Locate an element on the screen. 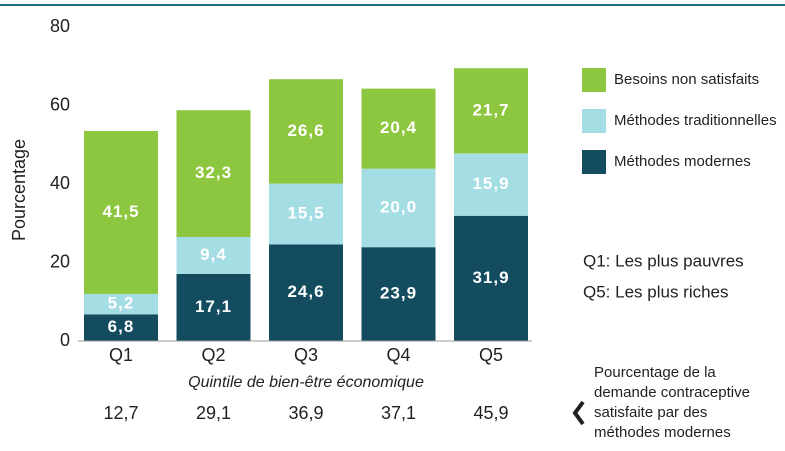 The image size is (785, 451). y-tick-label: 20 is located at coordinates (60, 261).